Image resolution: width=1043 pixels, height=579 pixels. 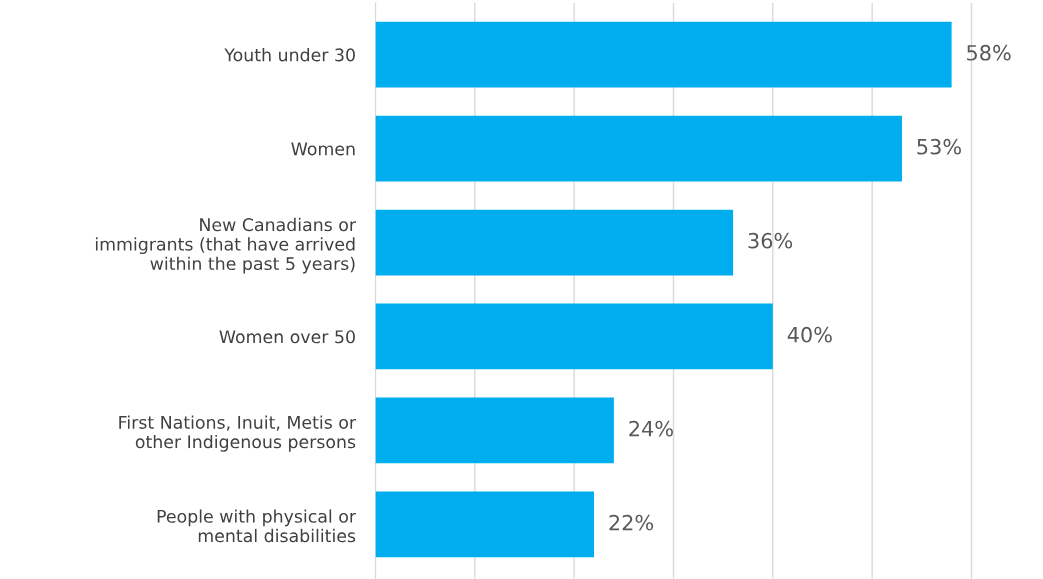 What do you see at coordinates (238, 433) in the screenshot?
I see `y-tick-label: First Nations, Inuit, Metis or other Indigenous persons` at bounding box center [238, 433].